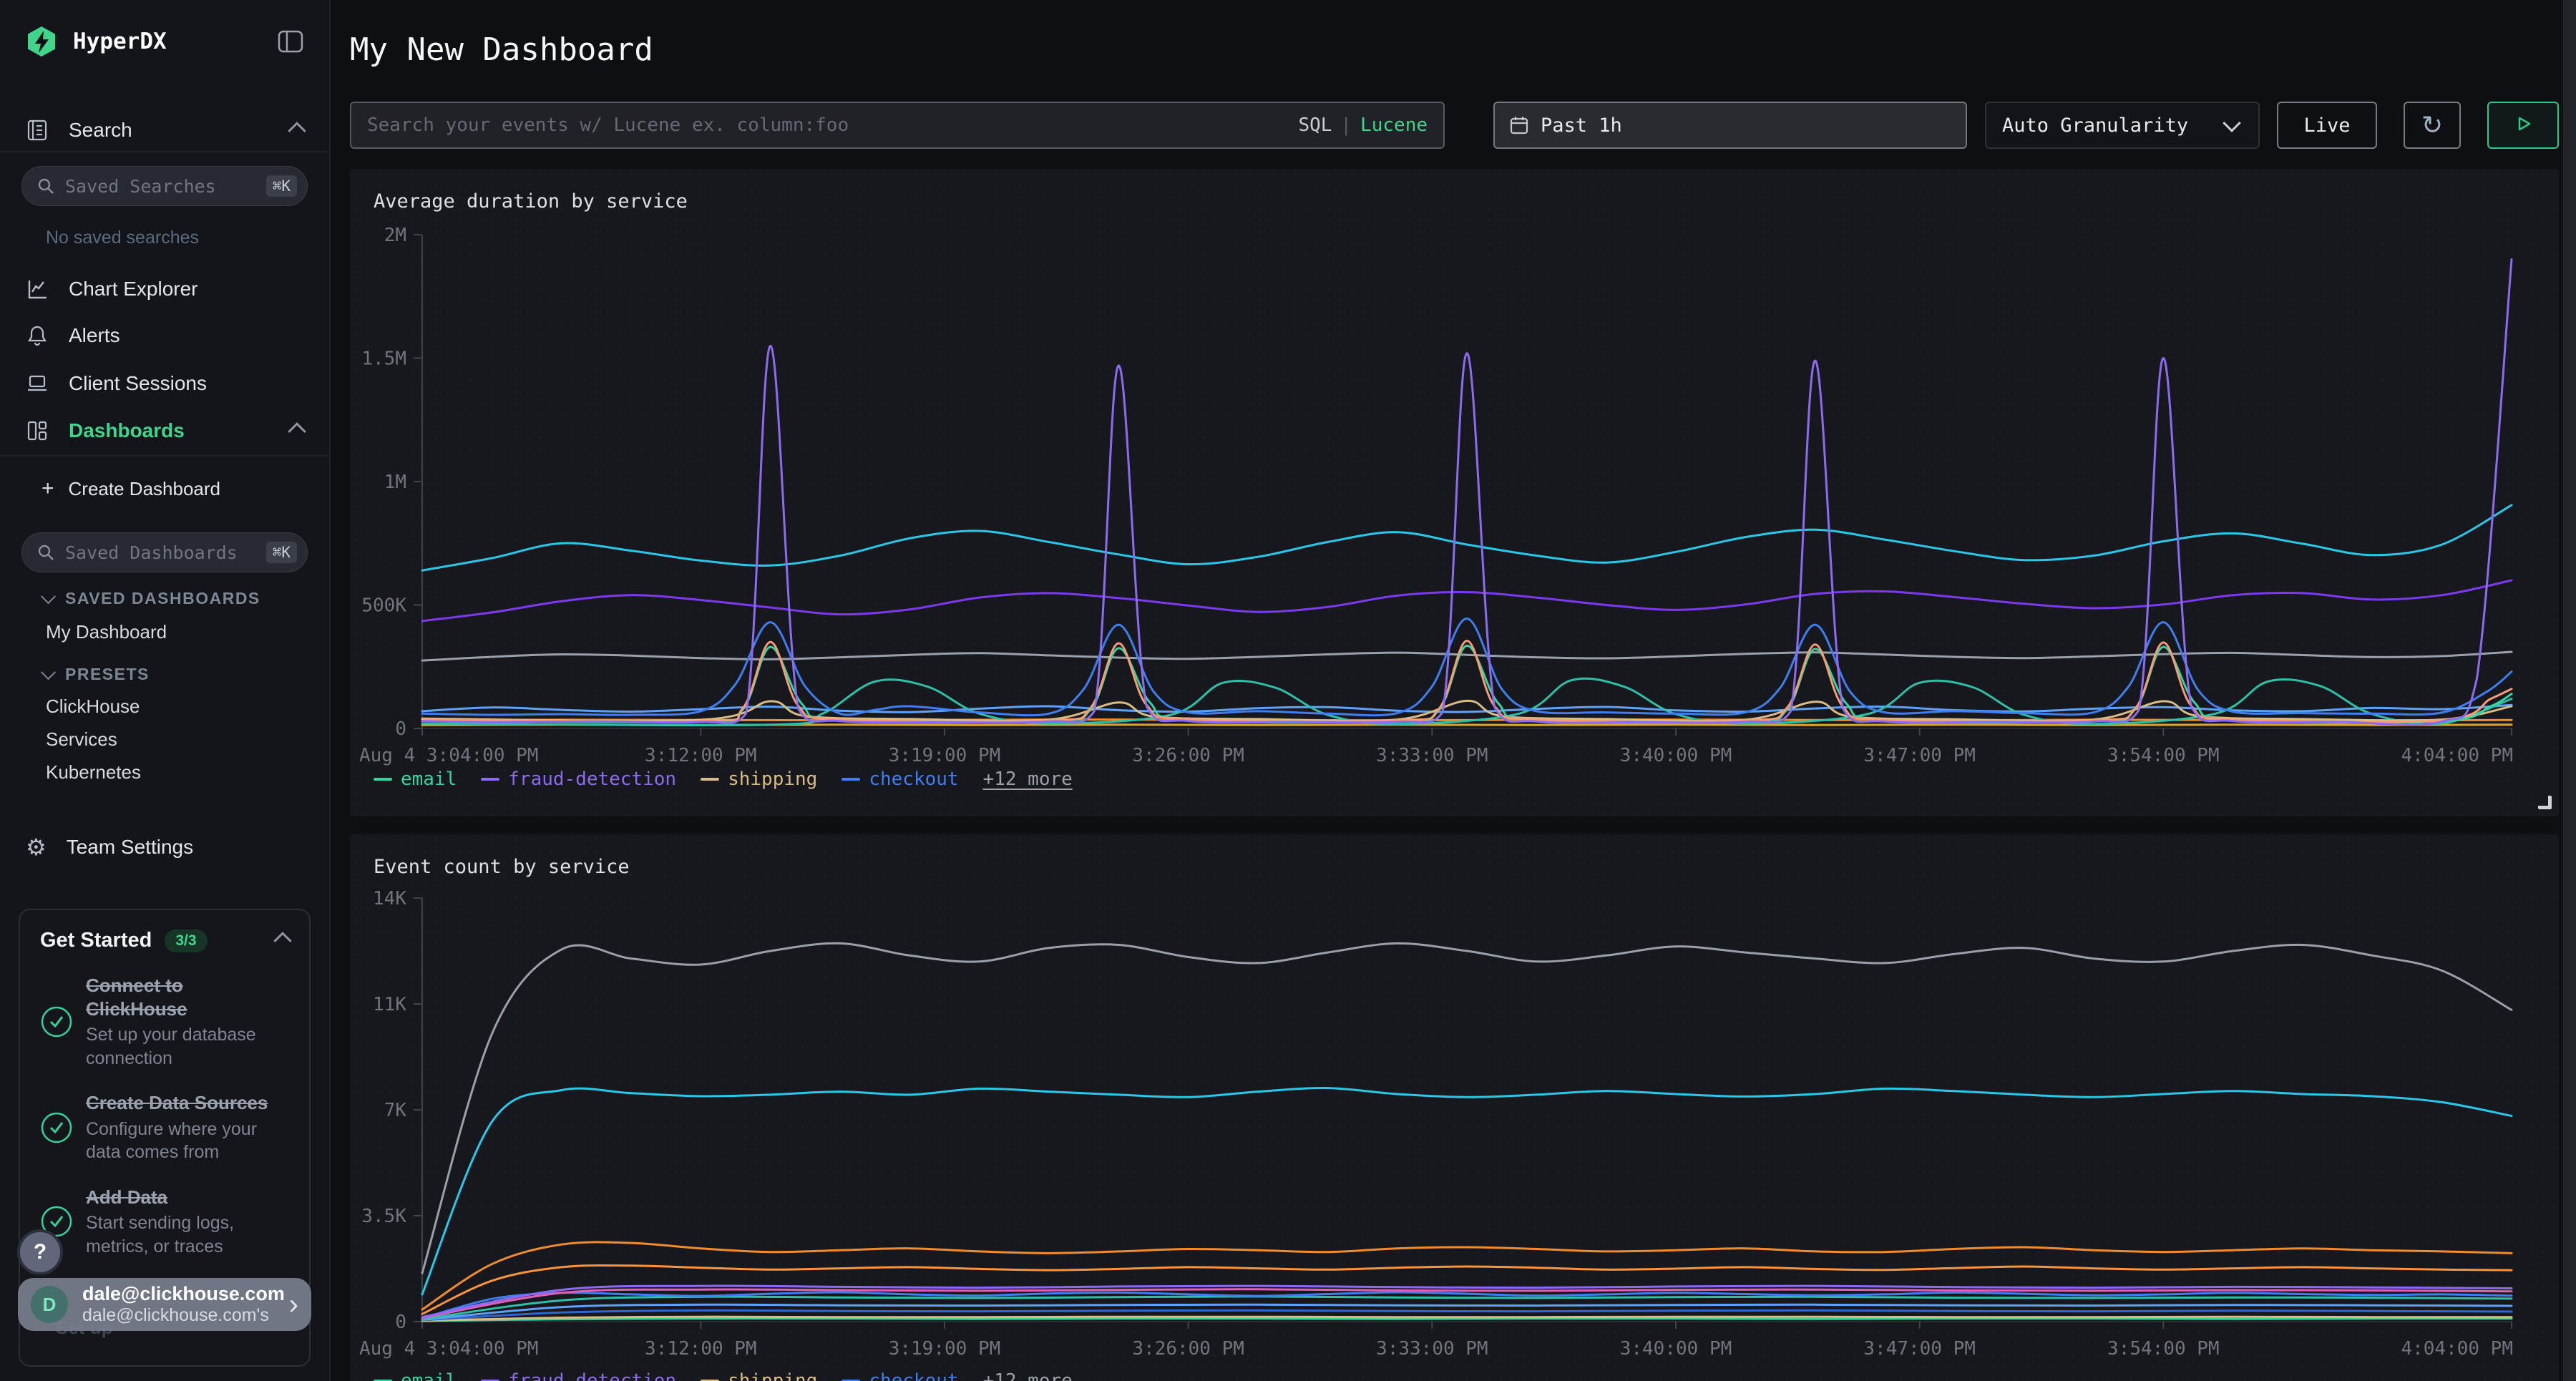  I want to click on shortcut-badge: ⌘K, so click(281, 186).